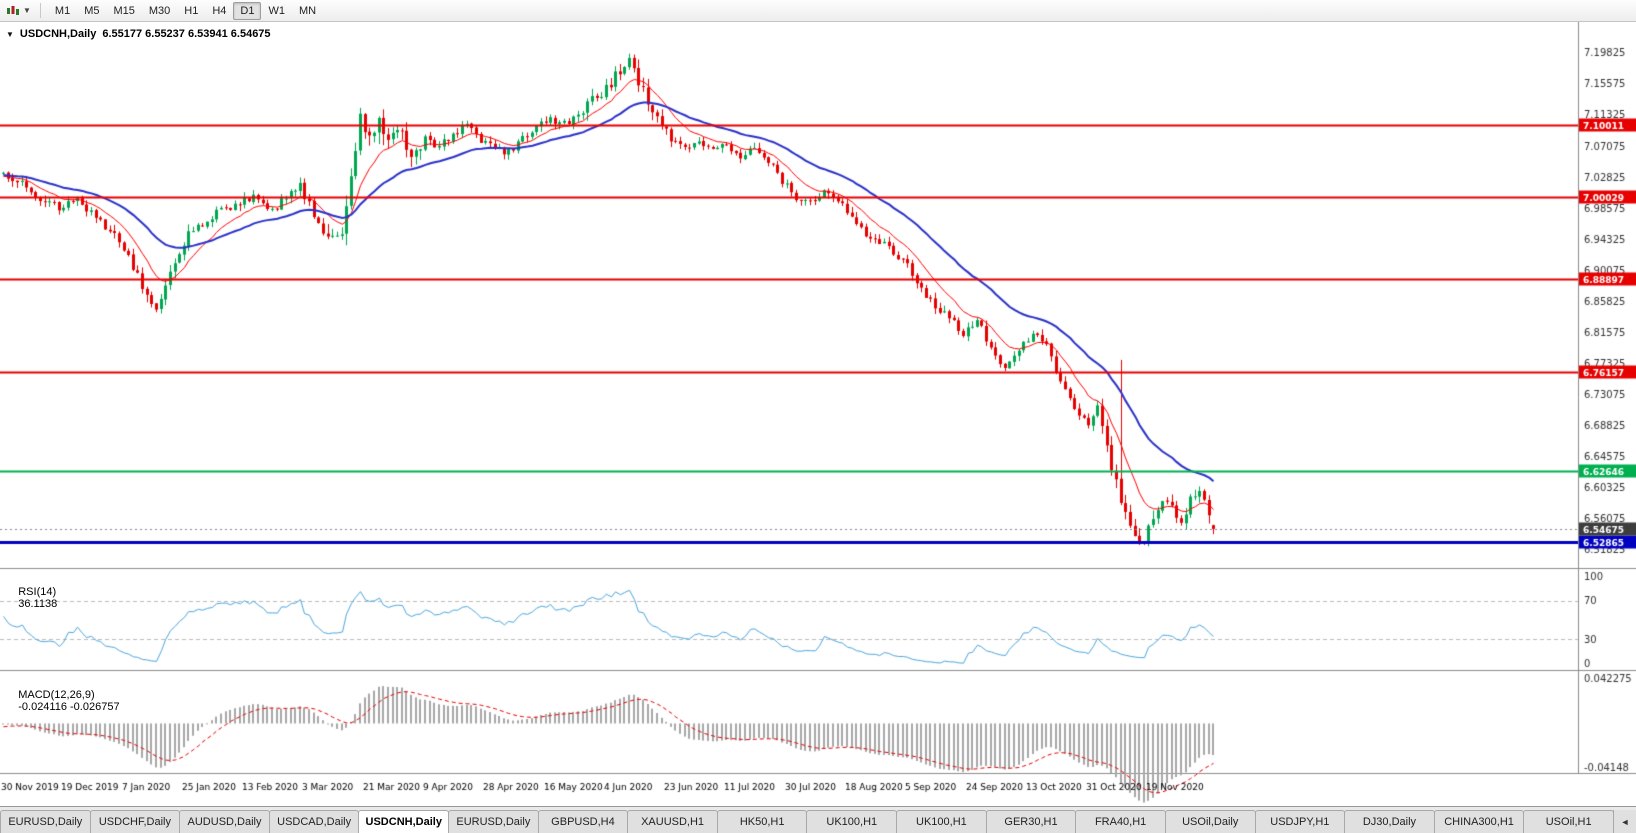  Describe the element at coordinates (276, 10) in the screenshot. I see `timeframe-w1-button: W1` at that location.